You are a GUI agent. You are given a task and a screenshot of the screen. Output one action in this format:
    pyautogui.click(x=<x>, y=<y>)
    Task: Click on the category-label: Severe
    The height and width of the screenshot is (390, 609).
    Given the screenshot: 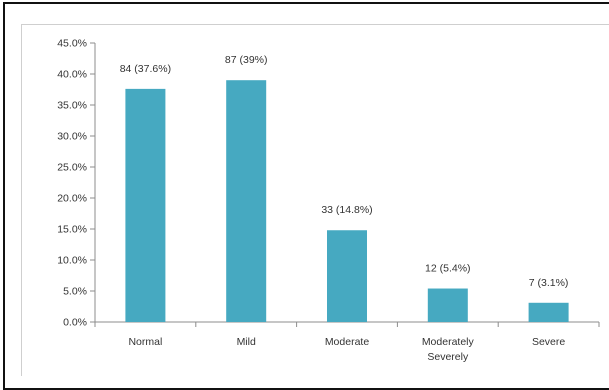 What is the action you would take?
    pyautogui.click(x=548, y=342)
    